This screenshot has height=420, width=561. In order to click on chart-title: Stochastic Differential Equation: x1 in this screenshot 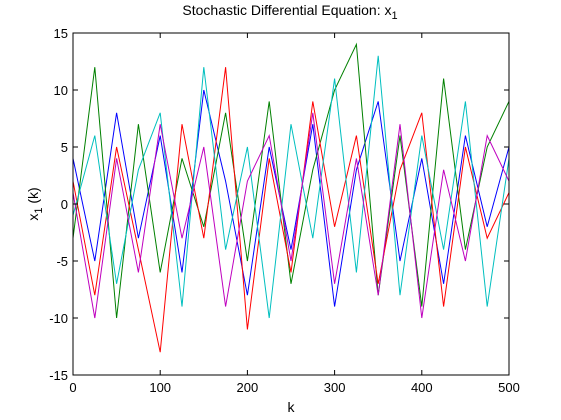, I will do `click(289, 12)`.